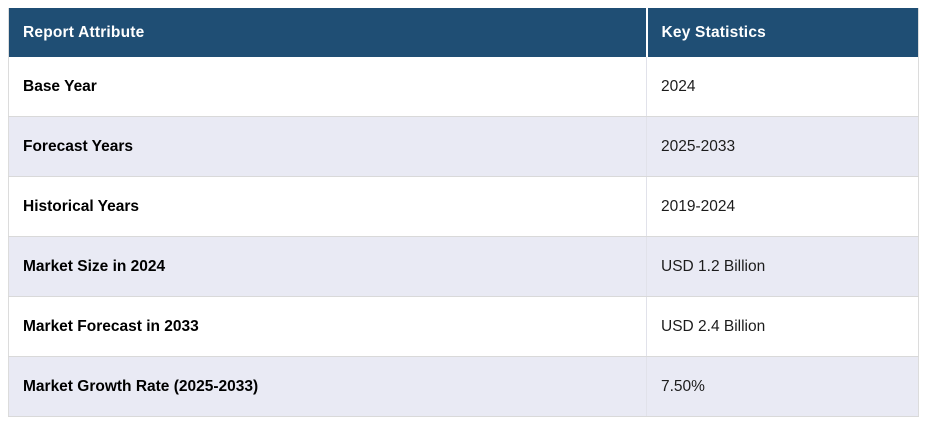 Image resolution: width=927 pixels, height=425 pixels. I want to click on attribute-cell: Market Growth Rate (2025-2033), so click(327, 386).